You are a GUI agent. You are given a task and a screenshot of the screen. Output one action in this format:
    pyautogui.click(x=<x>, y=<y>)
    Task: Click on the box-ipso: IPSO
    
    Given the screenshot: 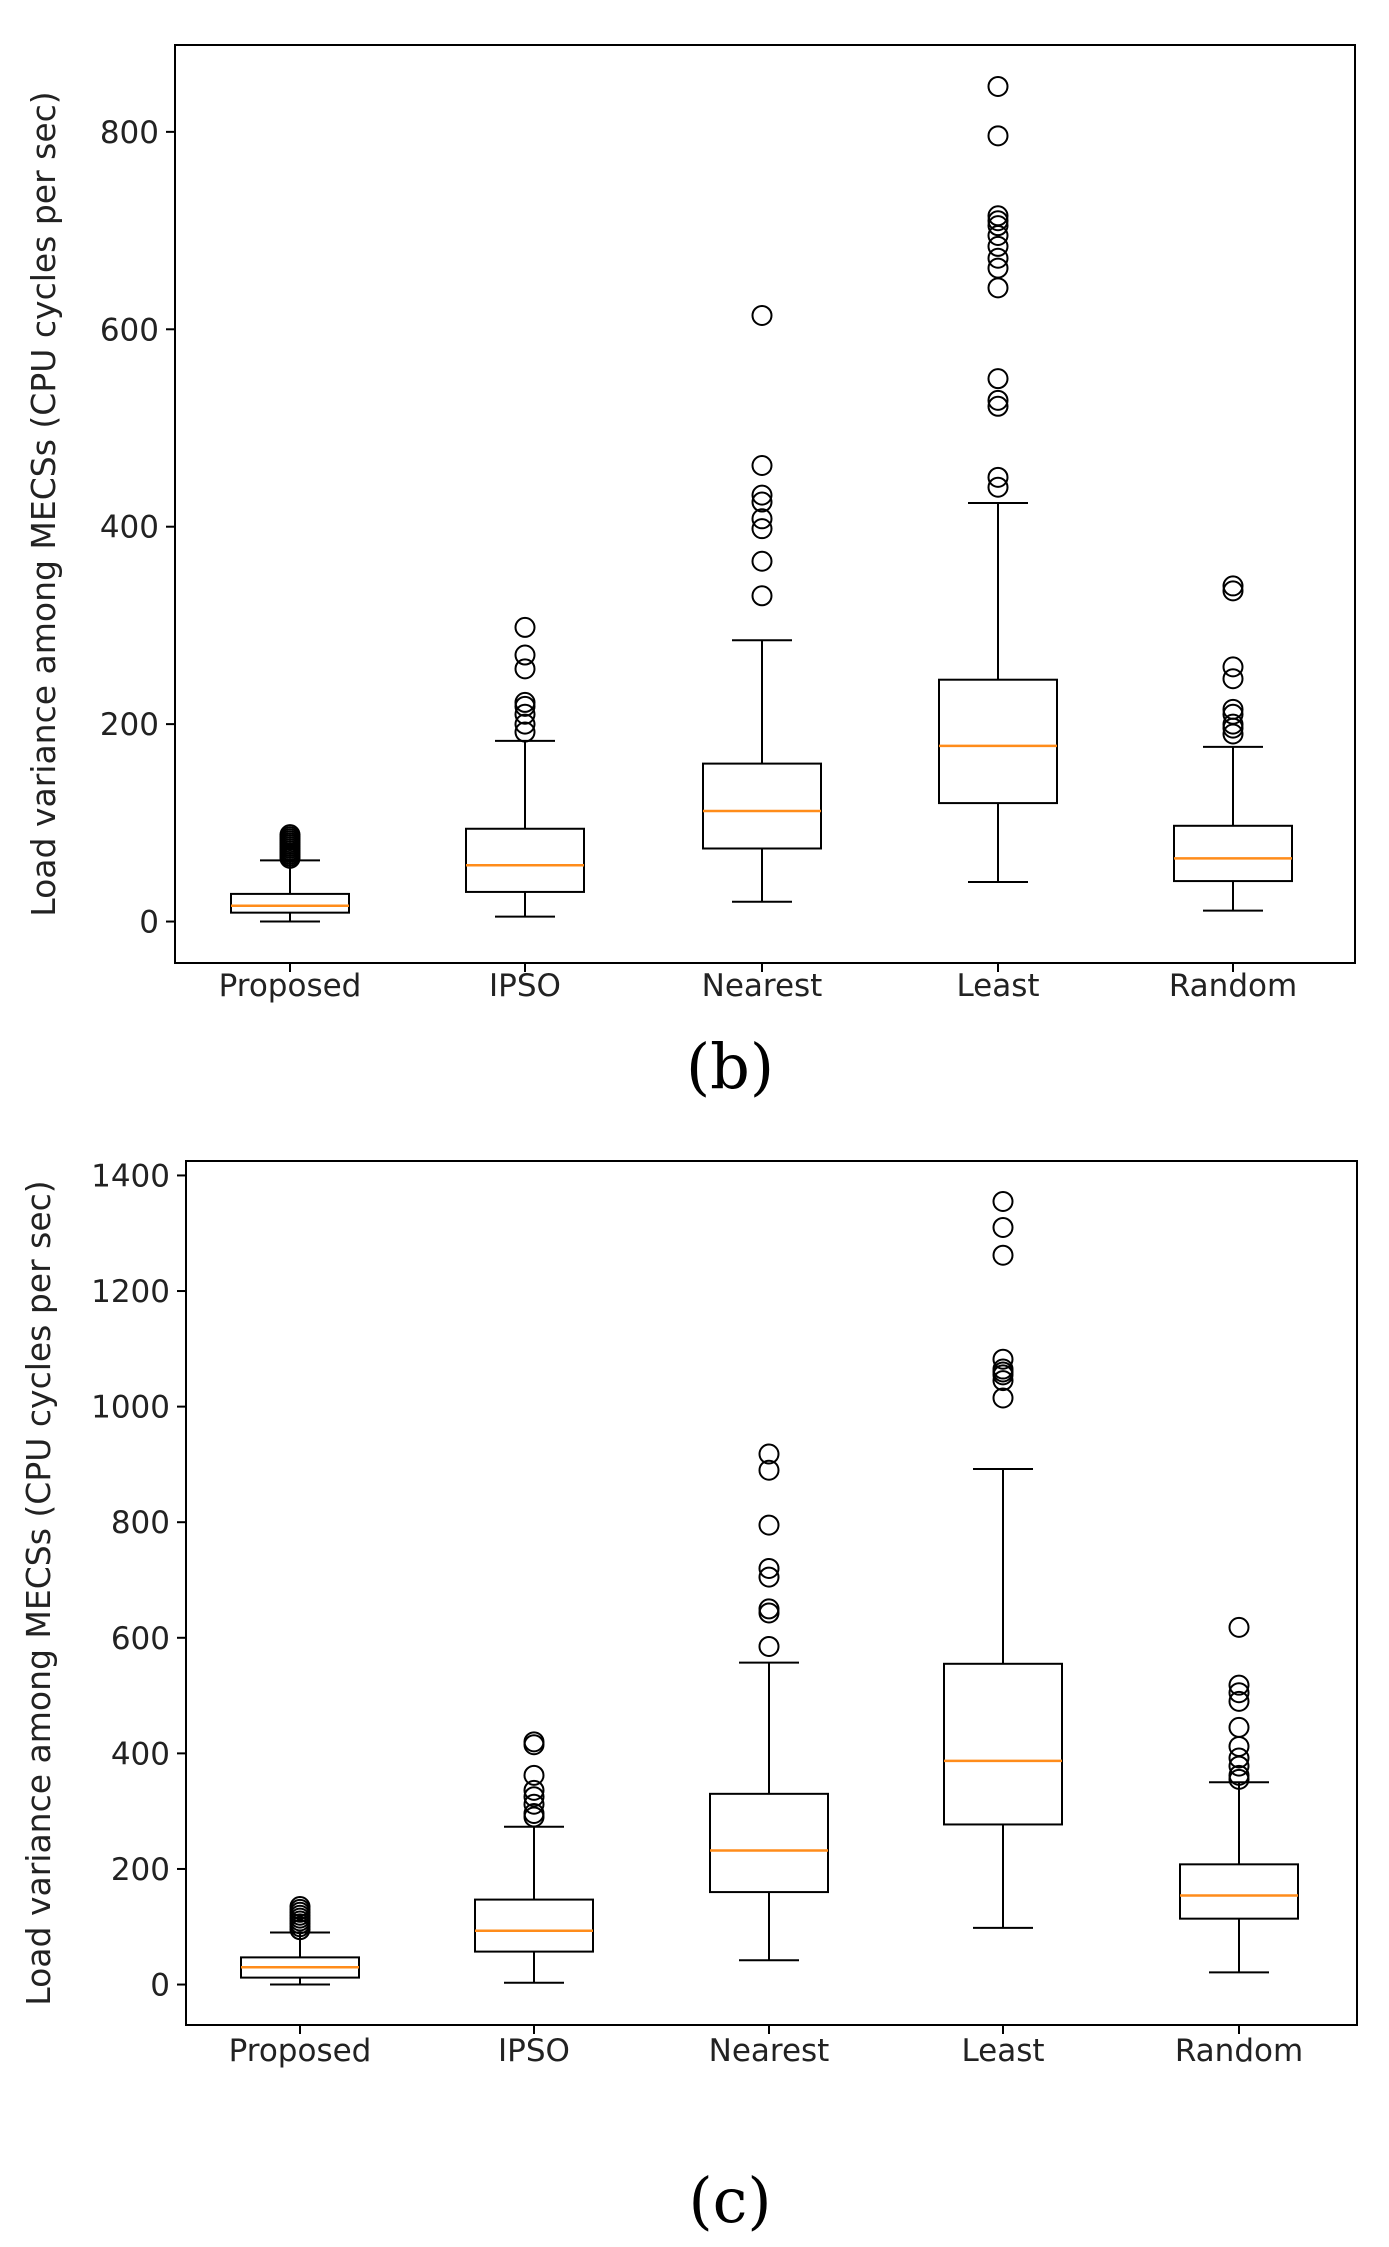 What is the action you would take?
    pyautogui.click(x=534, y=1900)
    